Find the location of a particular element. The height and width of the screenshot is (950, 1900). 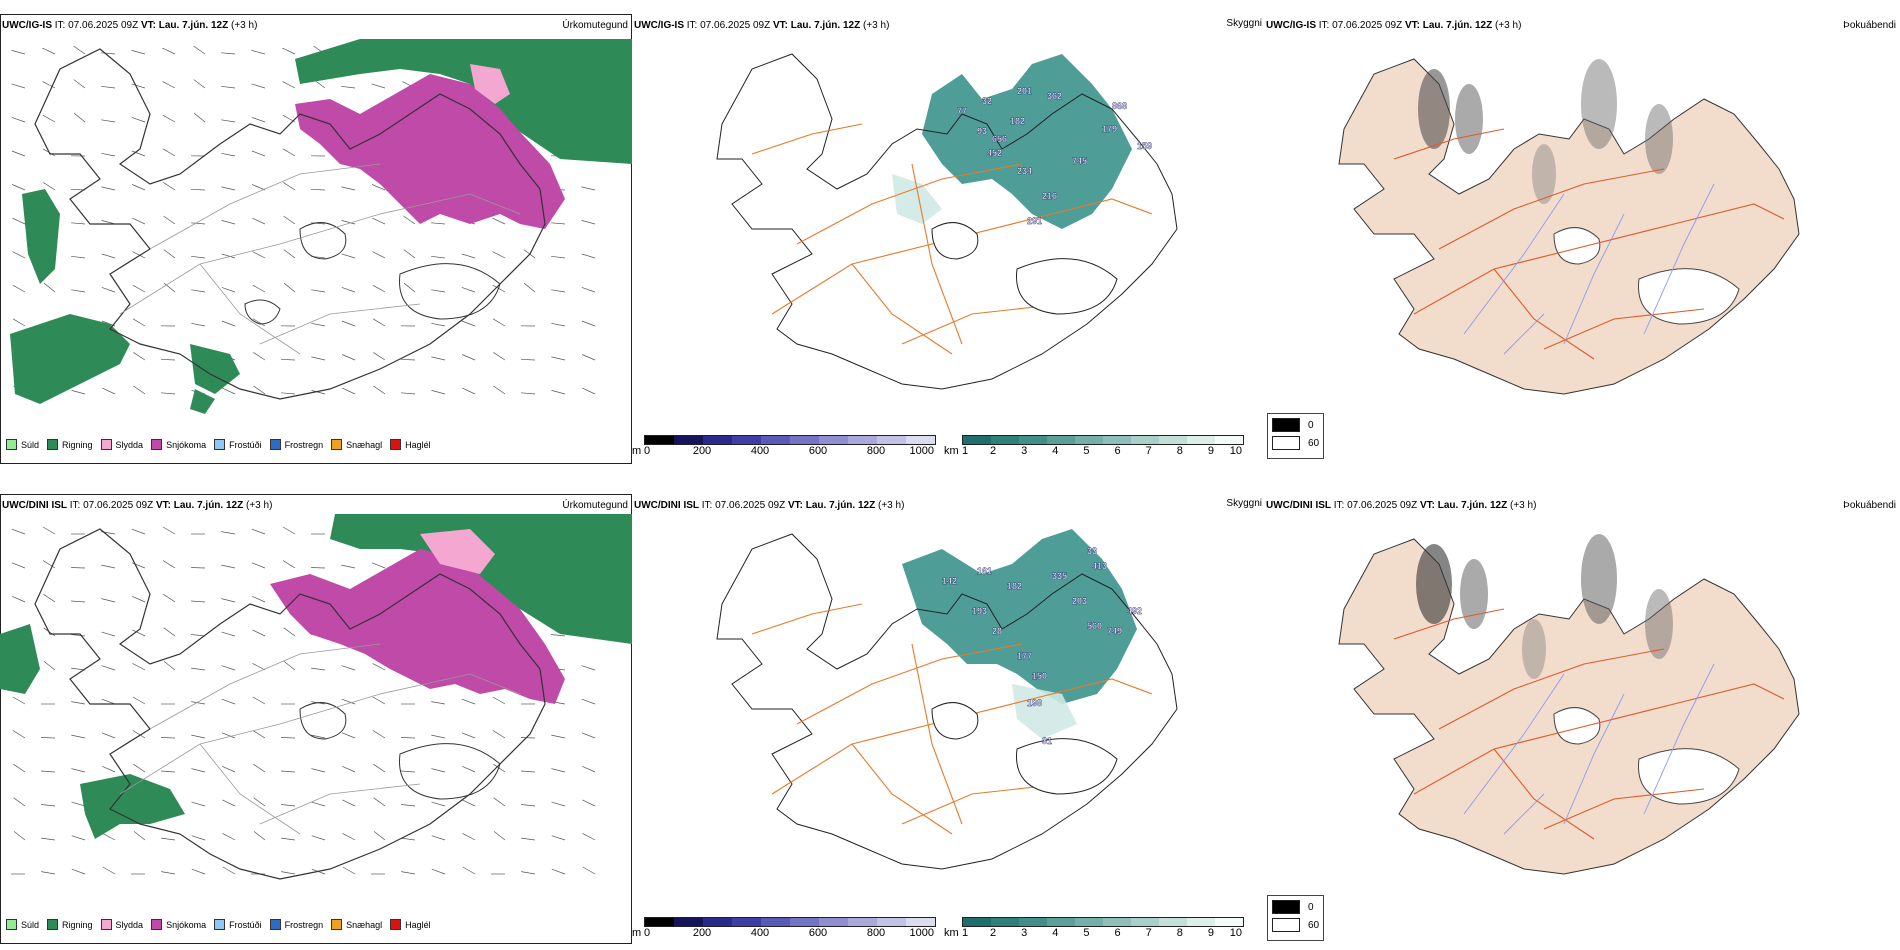

colorbar-tick: 9 is located at coordinates (1210, 933).